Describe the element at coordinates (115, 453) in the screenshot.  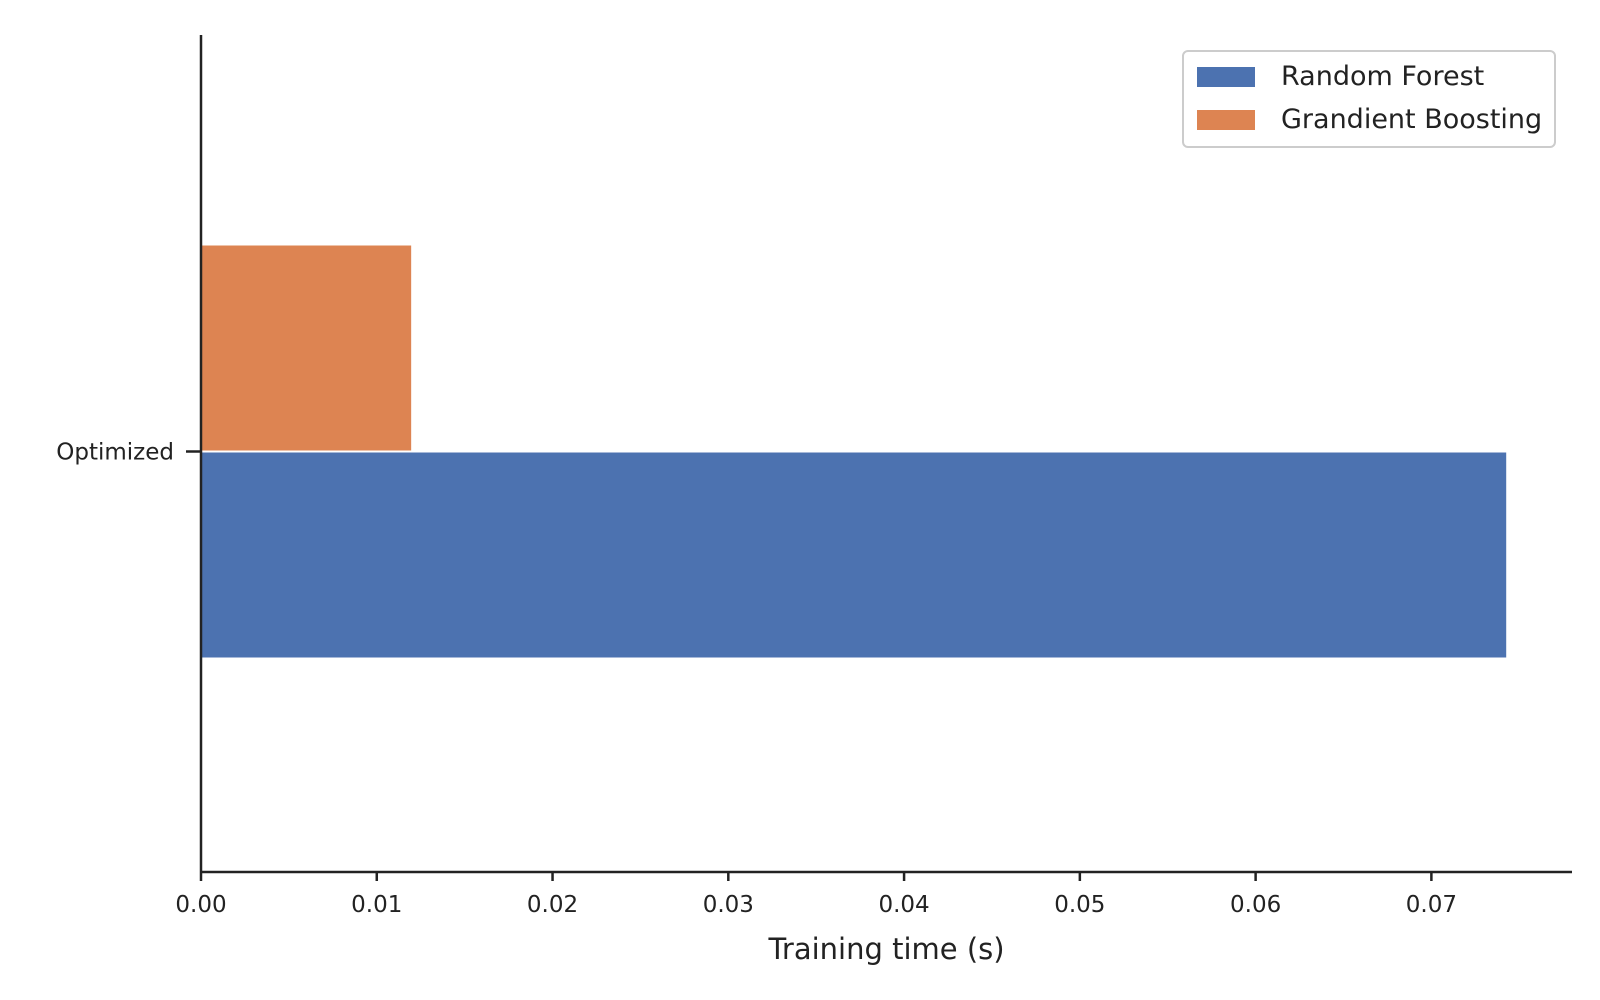
I see `y-tick-label: Optimized` at that location.